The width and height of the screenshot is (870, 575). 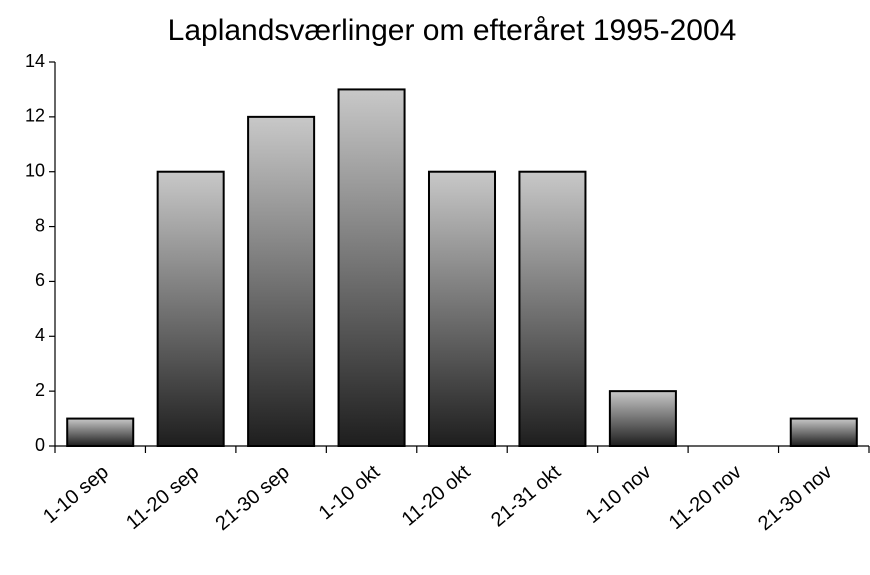 I want to click on chart-title: Laplandsværlinger om efteråret 1995-2004, so click(x=452, y=30).